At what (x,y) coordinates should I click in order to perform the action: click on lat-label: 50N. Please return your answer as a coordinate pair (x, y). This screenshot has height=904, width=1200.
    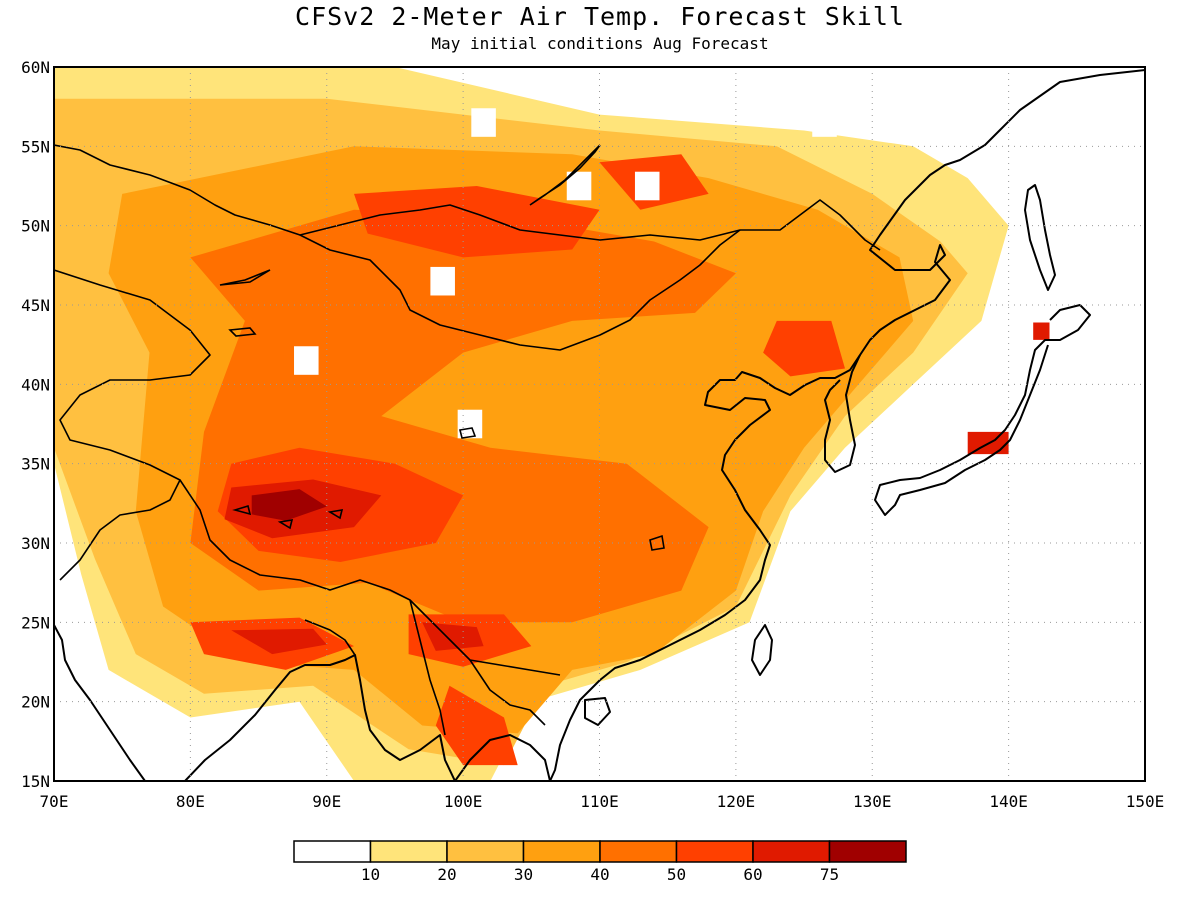
    Looking at the image, I should click on (35, 226).